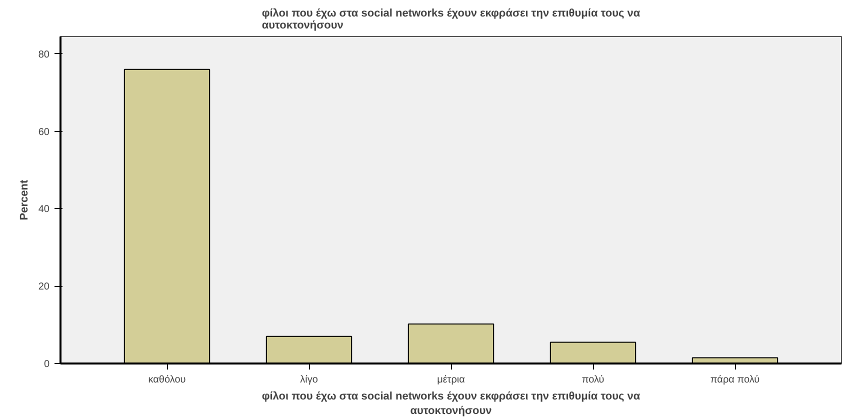 The image size is (847, 419). I want to click on y-tick-label: 20, so click(44, 287).